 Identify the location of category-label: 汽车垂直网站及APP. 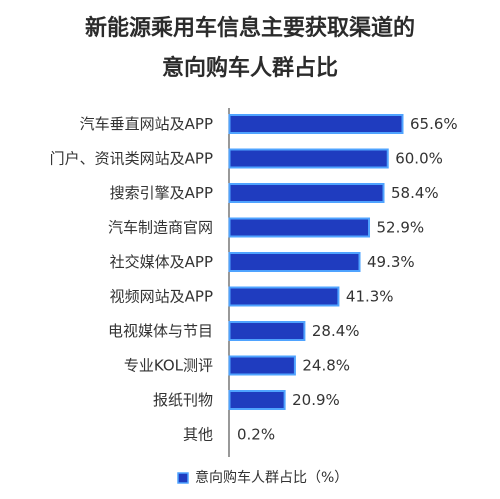
(146, 124).